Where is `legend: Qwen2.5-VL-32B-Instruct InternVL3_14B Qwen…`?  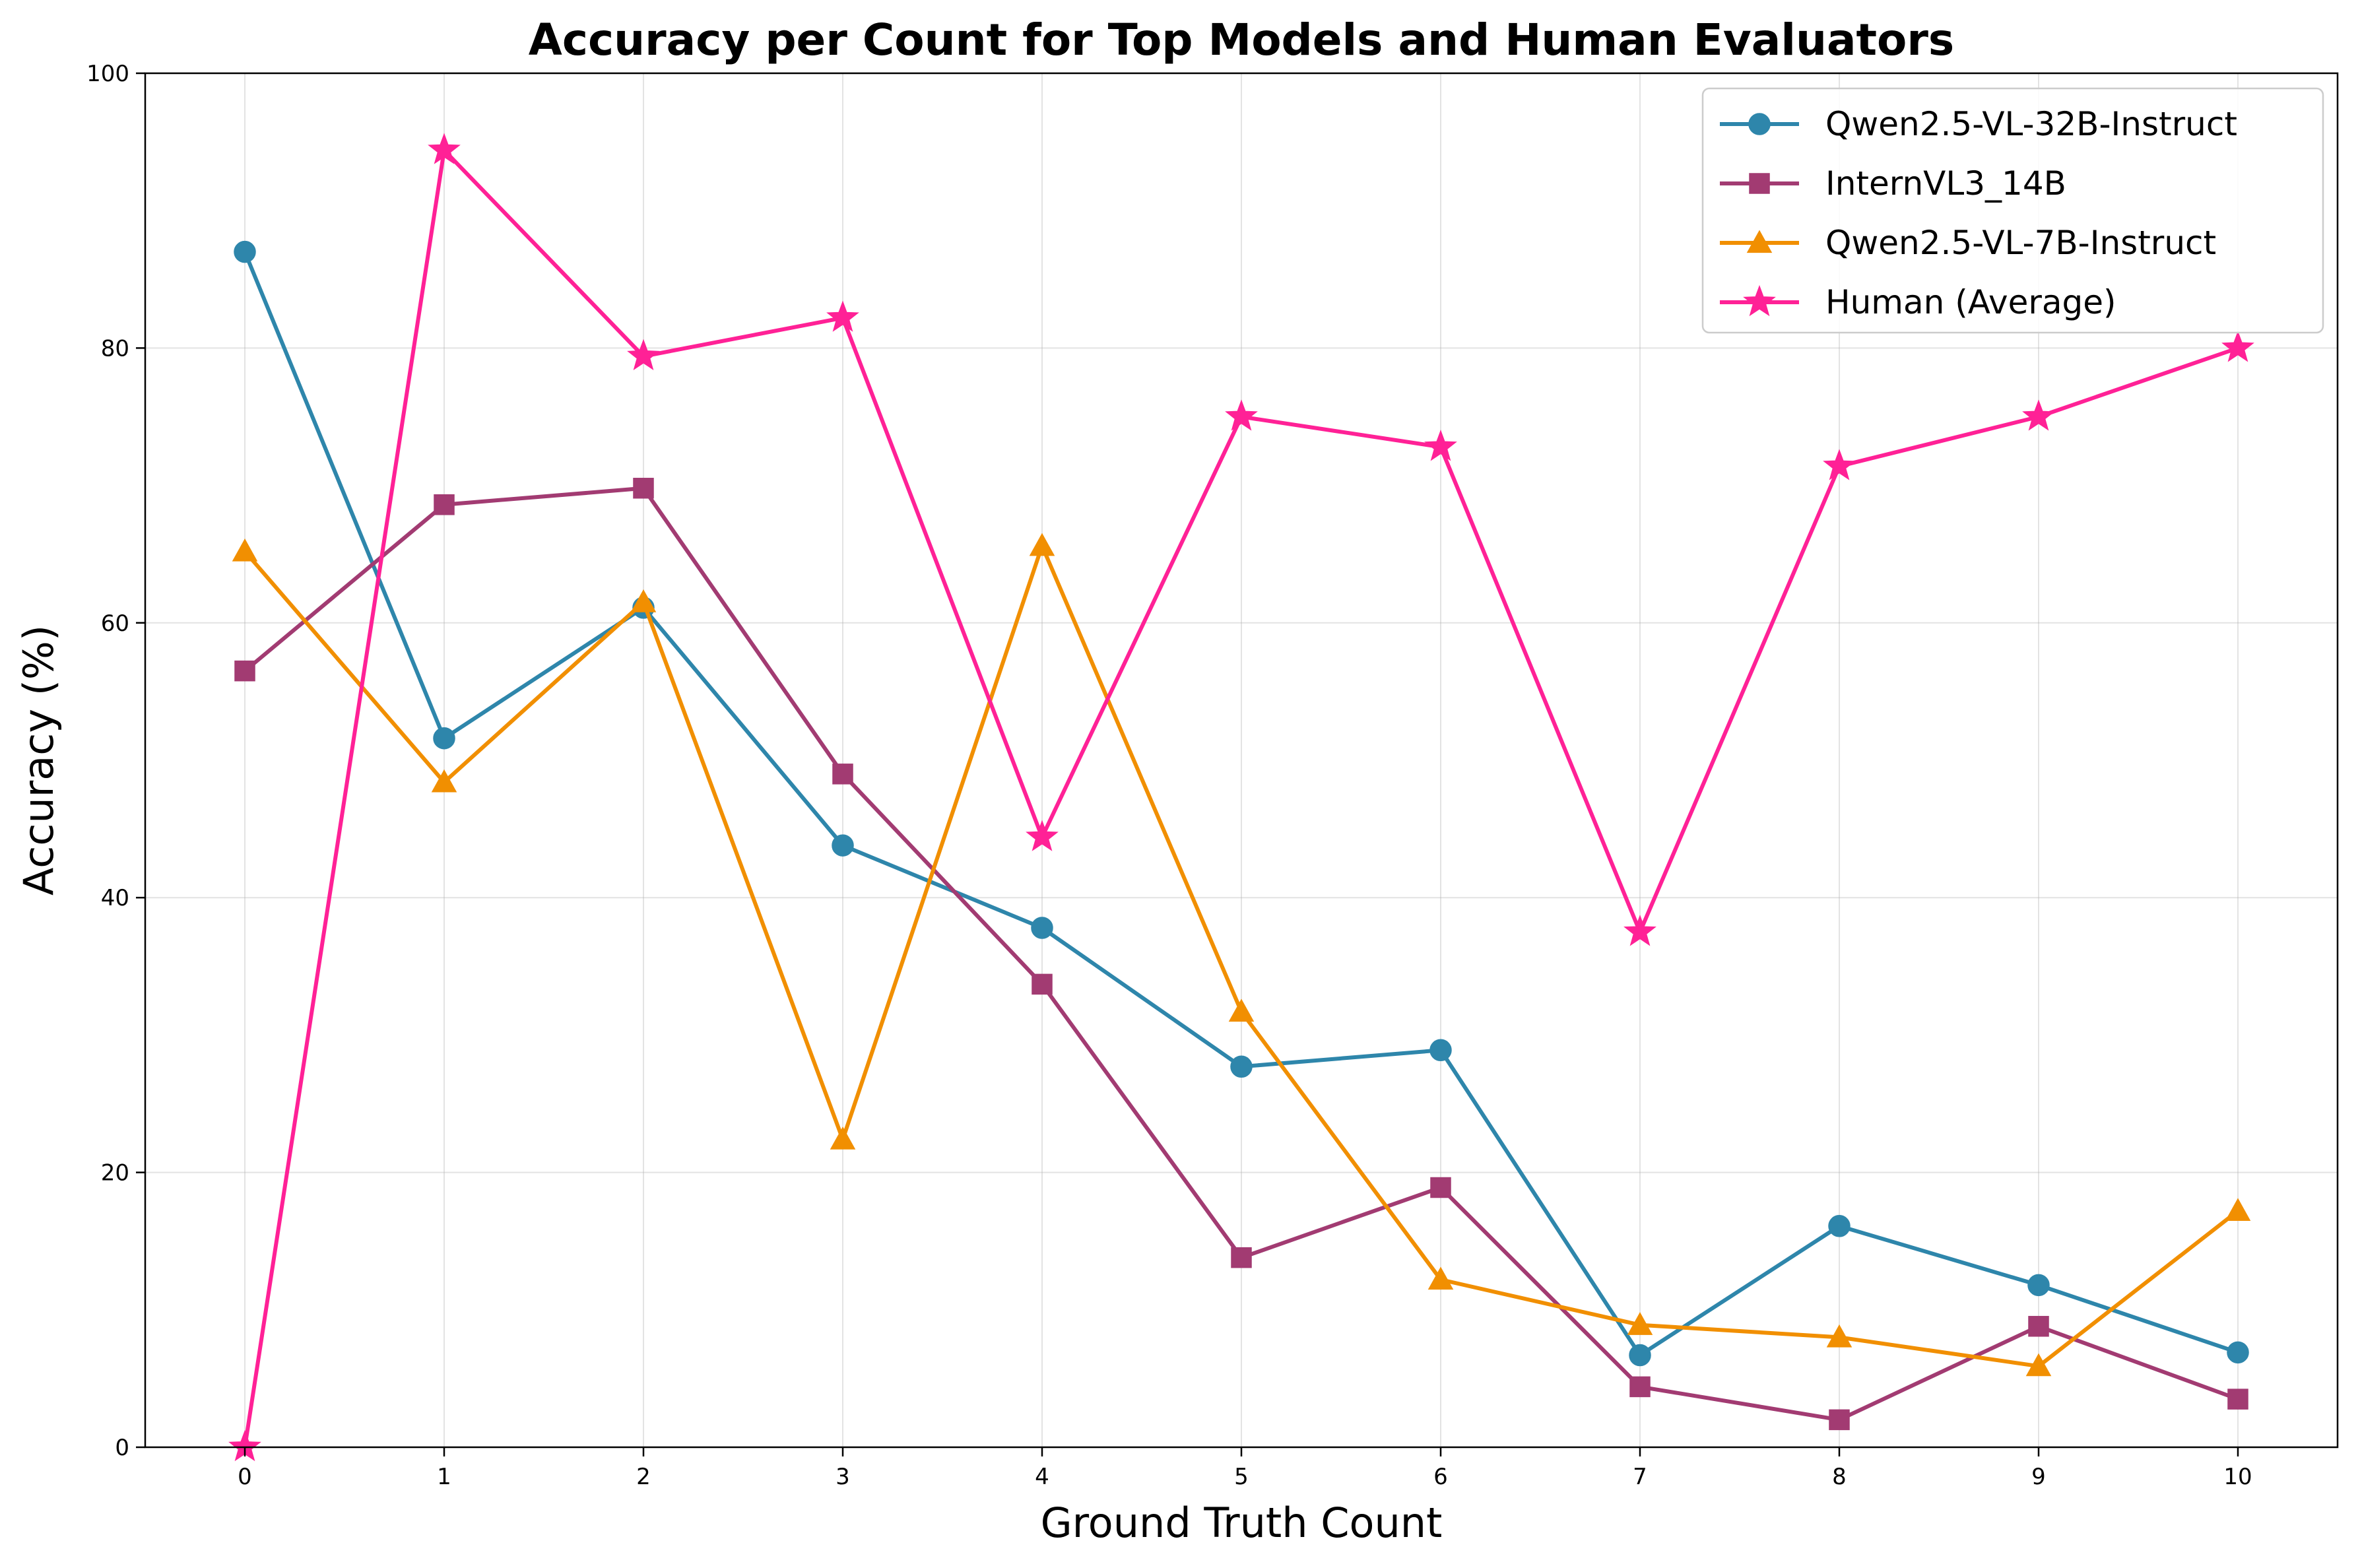 legend: Qwen2.5-VL-32B-Instruct InternVL3_14B Qwen… is located at coordinates (2013, 211).